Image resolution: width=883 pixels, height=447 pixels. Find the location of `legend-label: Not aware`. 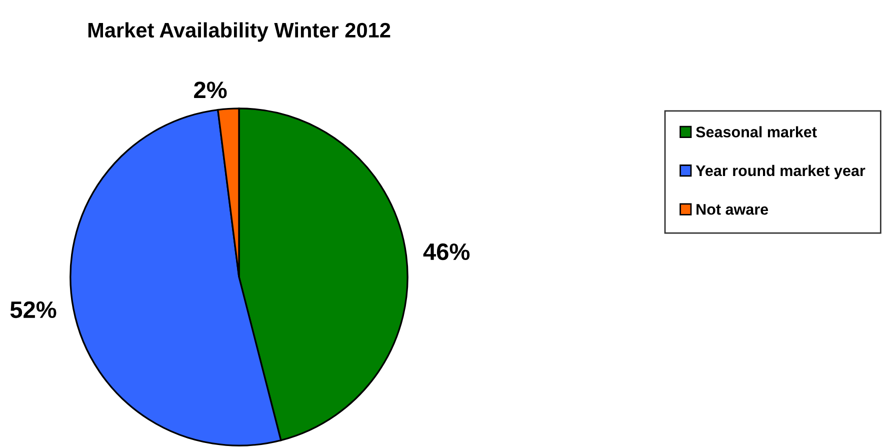

legend-label: Not aware is located at coordinates (732, 209).